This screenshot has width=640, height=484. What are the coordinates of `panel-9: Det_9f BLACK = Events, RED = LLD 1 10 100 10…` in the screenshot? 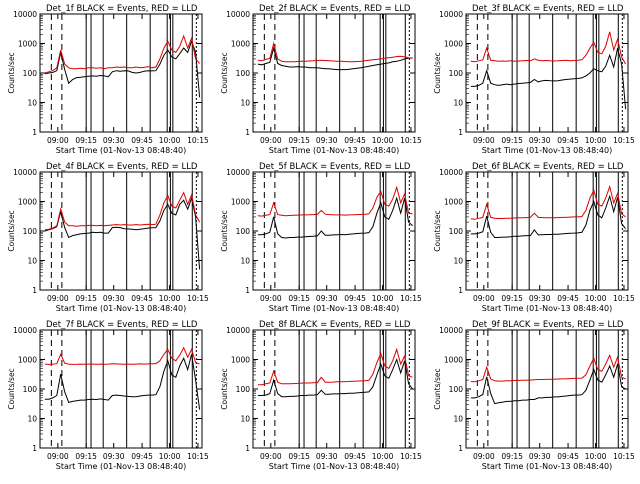 It's located at (534, 395).